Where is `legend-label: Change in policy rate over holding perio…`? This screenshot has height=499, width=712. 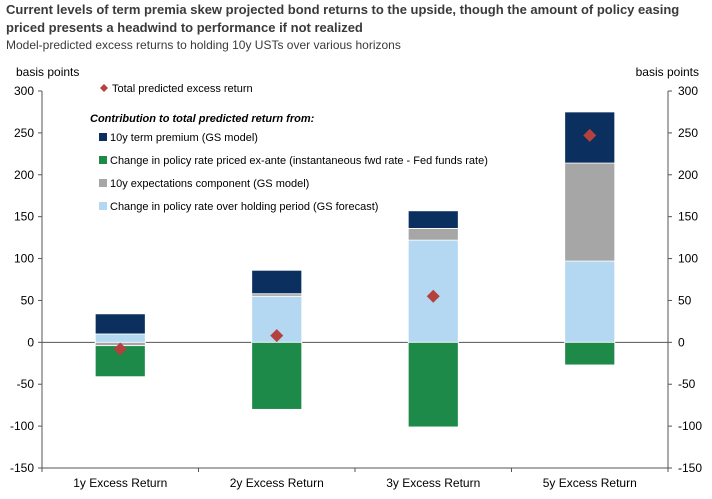
legend-label: Change in policy rate over holding perio… is located at coordinates (244, 207).